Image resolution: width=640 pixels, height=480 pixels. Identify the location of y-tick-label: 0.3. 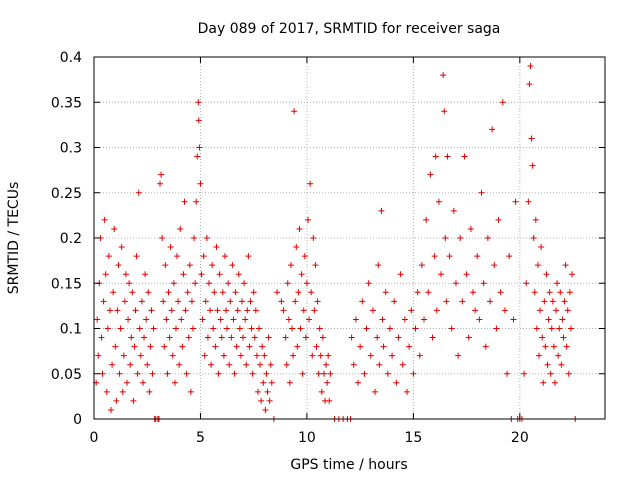
(71, 149).